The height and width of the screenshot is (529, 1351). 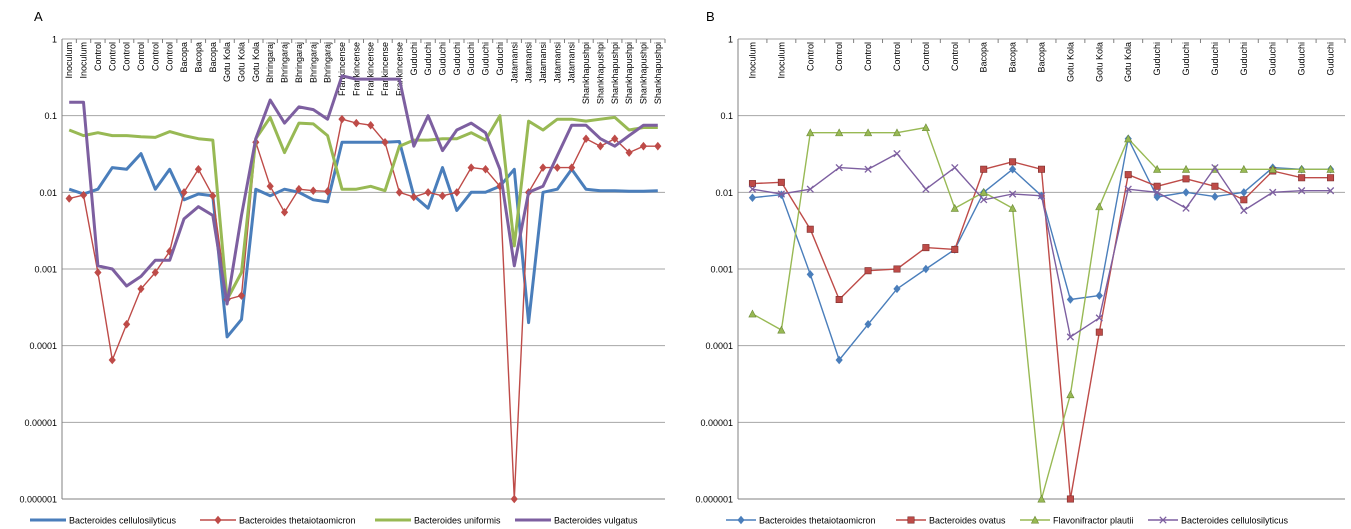 I want to click on legend-item: Bacteroides vulgatus, so click(x=576, y=521).